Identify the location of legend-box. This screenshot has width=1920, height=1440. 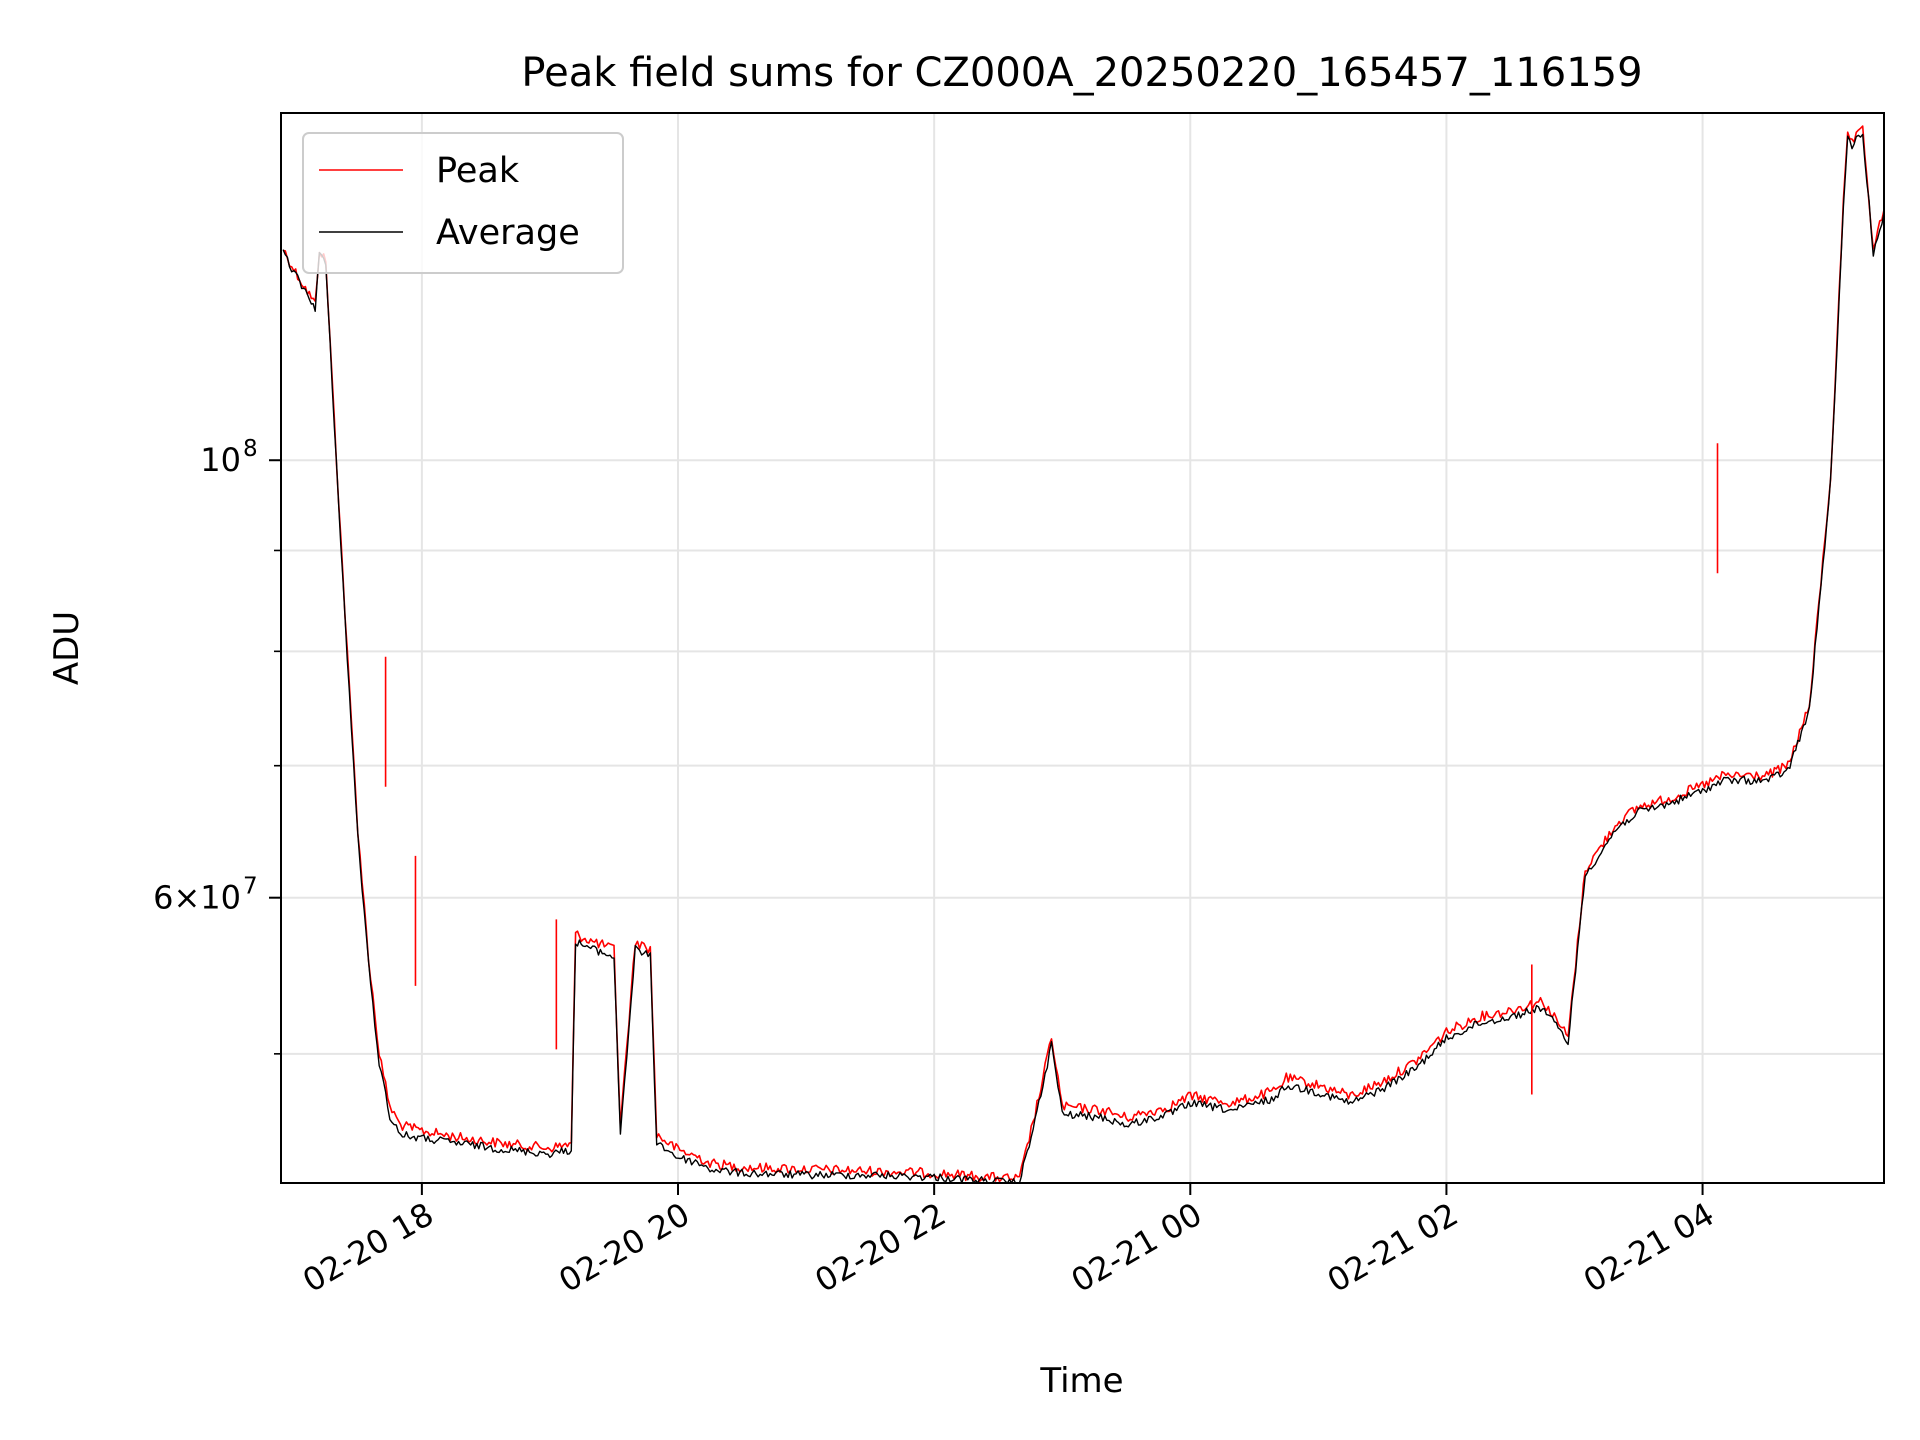
(463, 203).